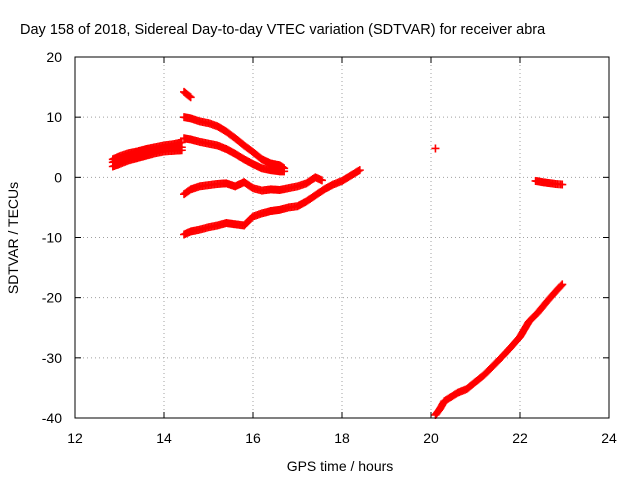 The width and height of the screenshot is (640, 480). I want to click on x-tick-label: 12, so click(75, 438).